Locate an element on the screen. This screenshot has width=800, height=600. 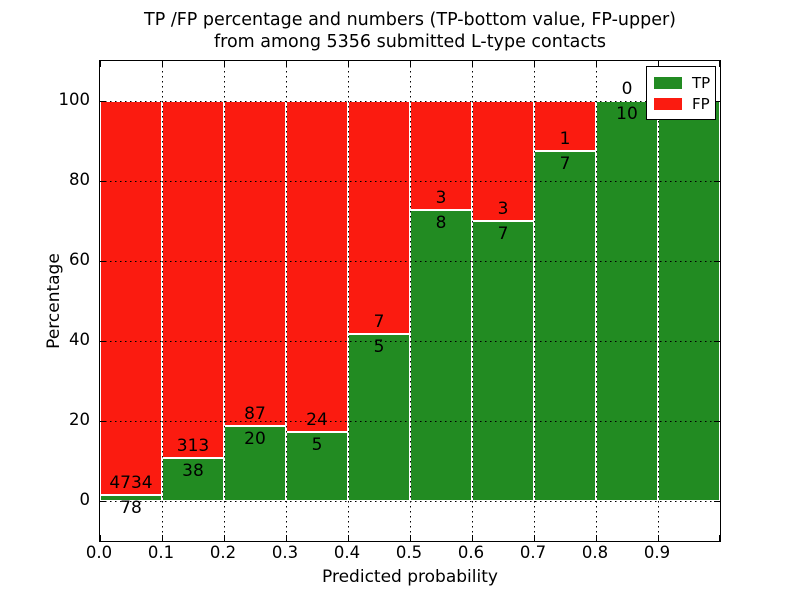
legend-item: TP is located at coordinates (682, 82).